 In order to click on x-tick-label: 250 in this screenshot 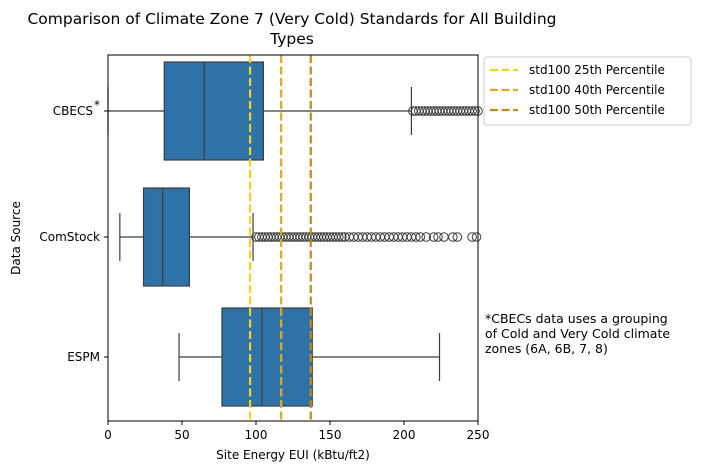, I will do `click(478, 435)`.